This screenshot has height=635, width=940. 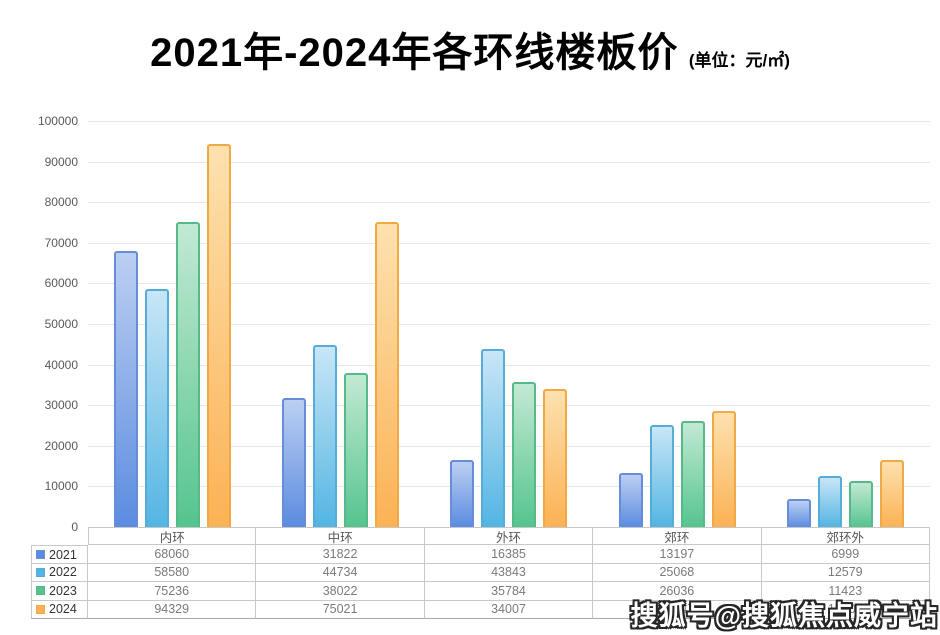 I want to click on bar-2023-内环, so click(x=187, y=374).